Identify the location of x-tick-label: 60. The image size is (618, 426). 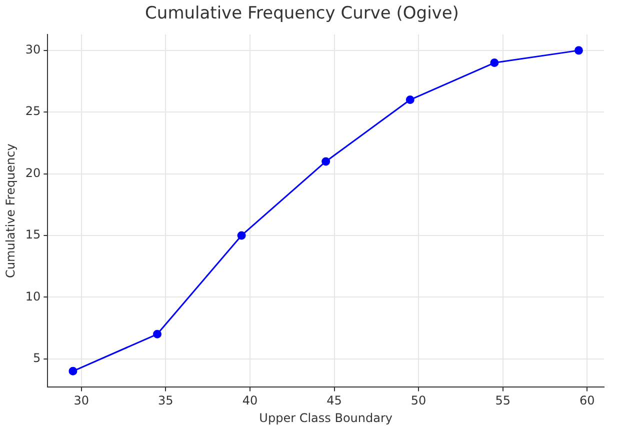
(587, 401).